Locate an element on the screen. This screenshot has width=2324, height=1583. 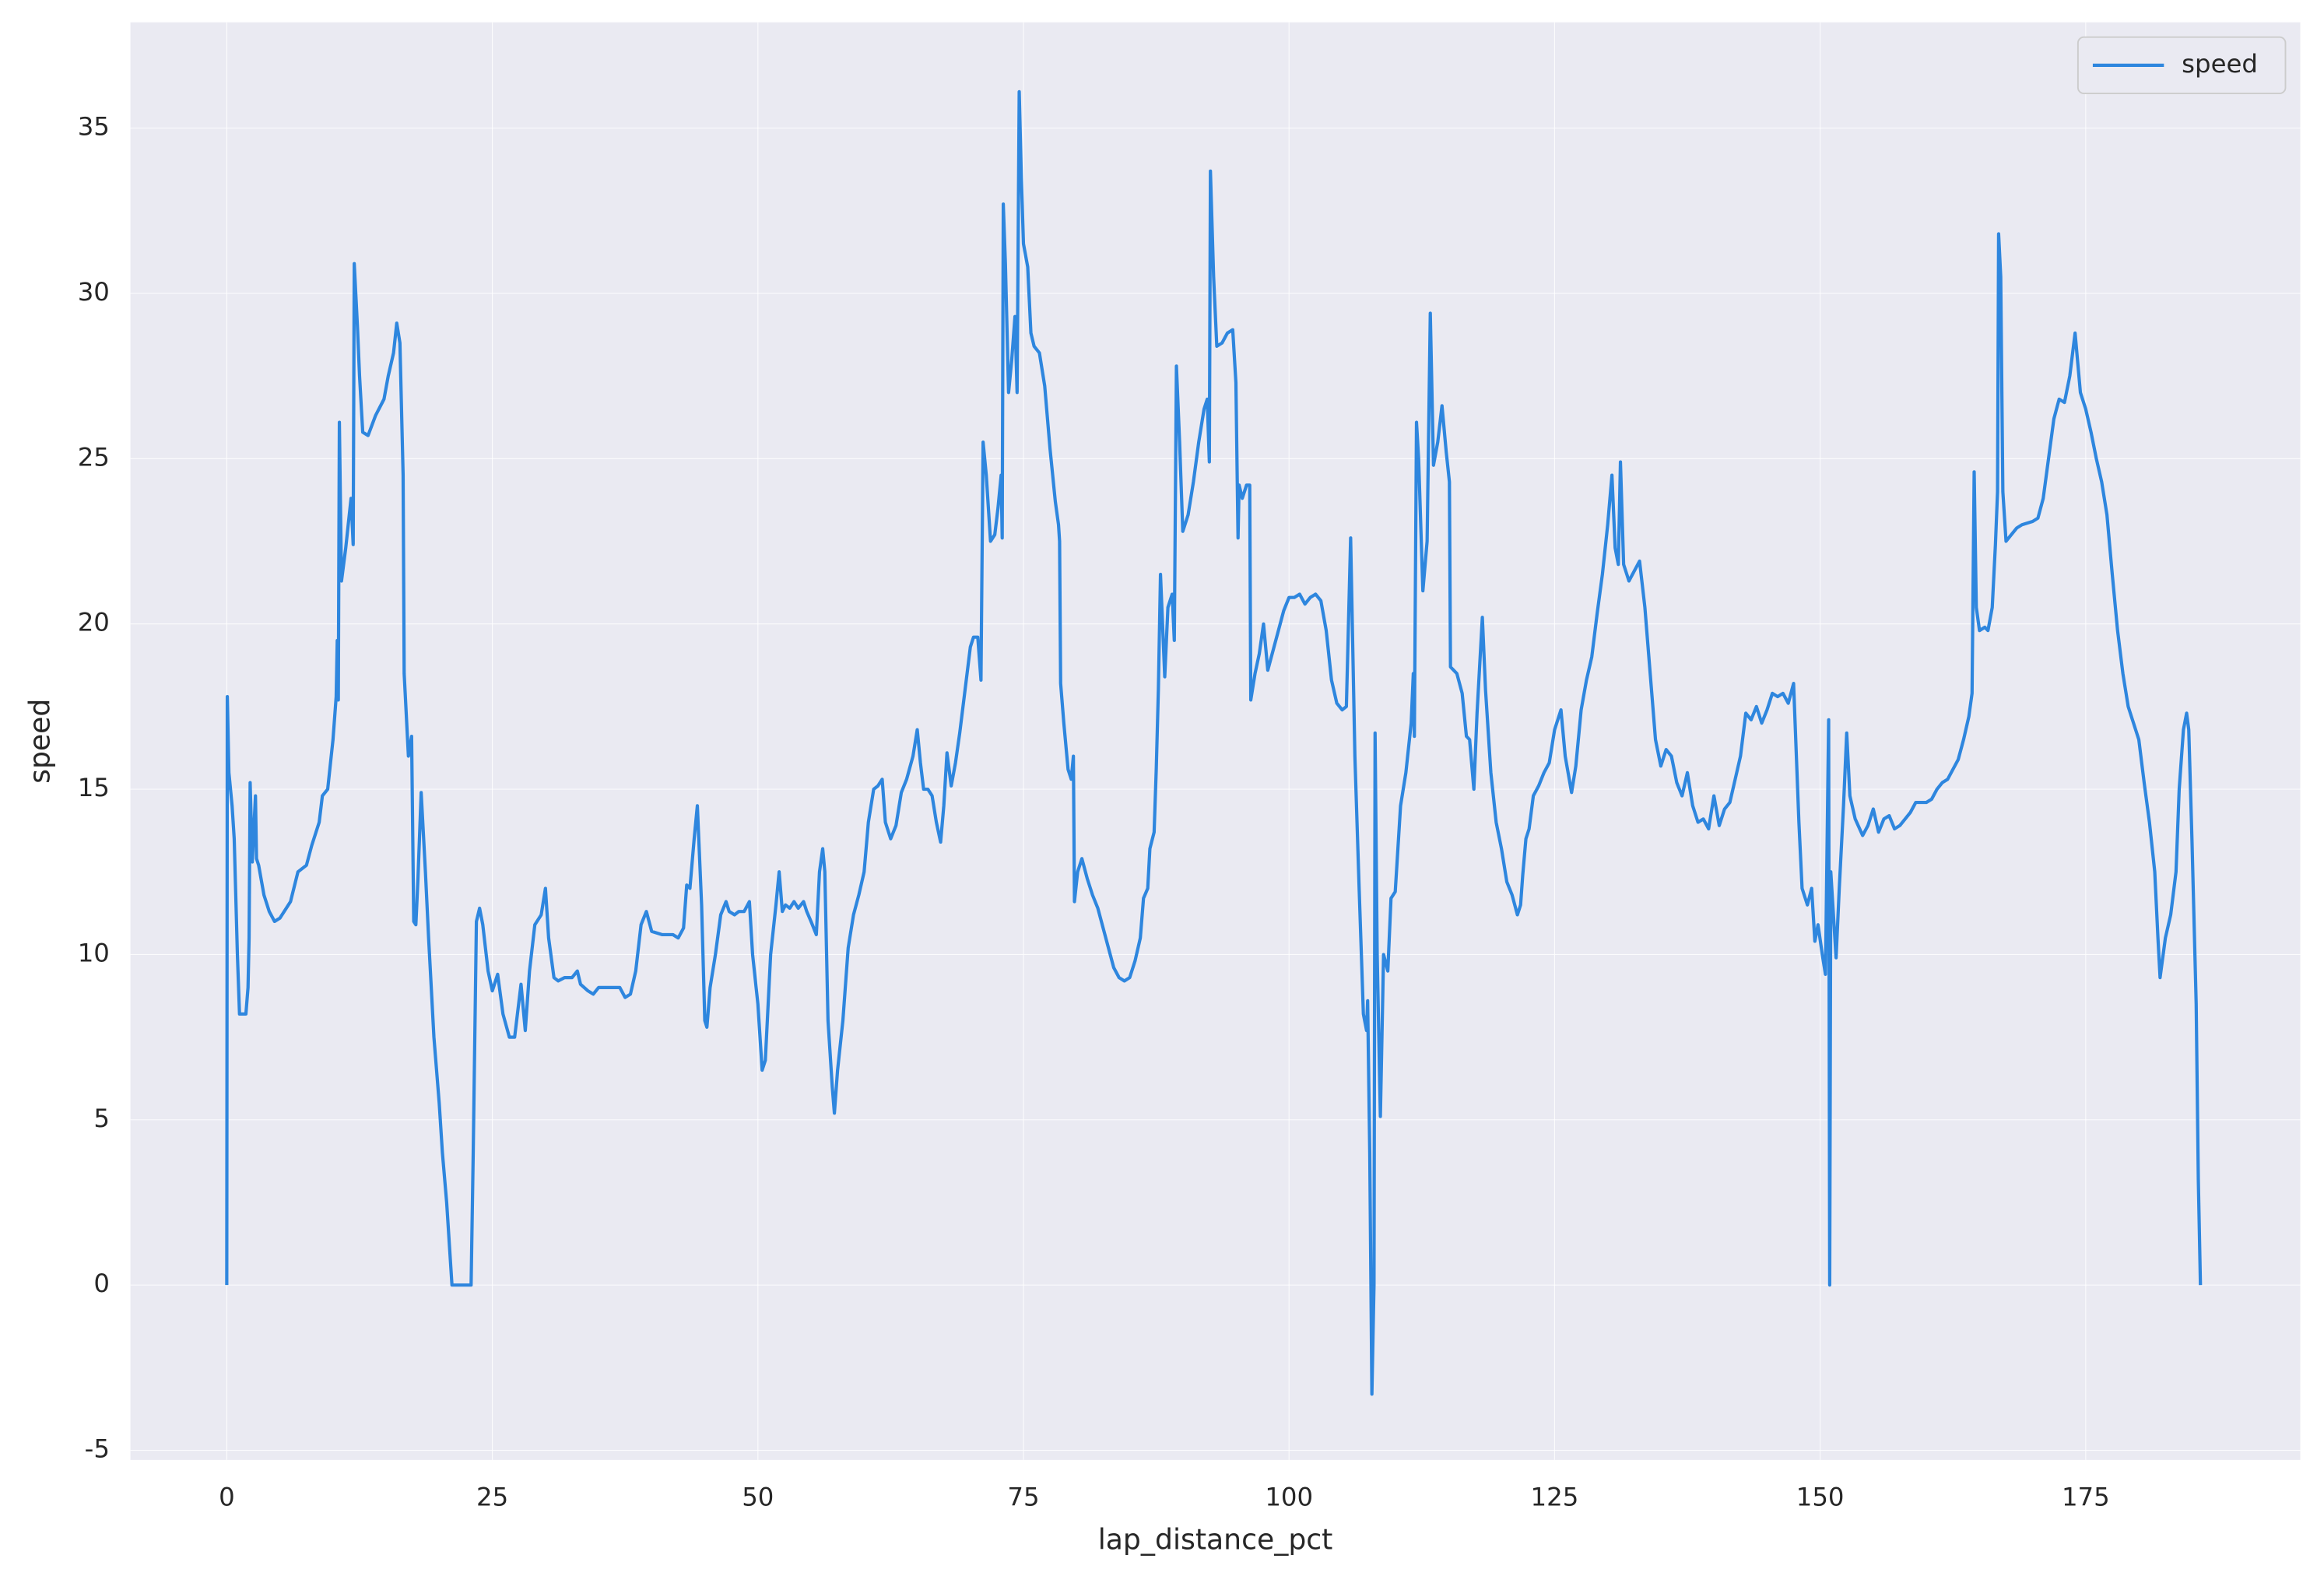
y-tick-label: 35 is located at coordinates (94, 127).